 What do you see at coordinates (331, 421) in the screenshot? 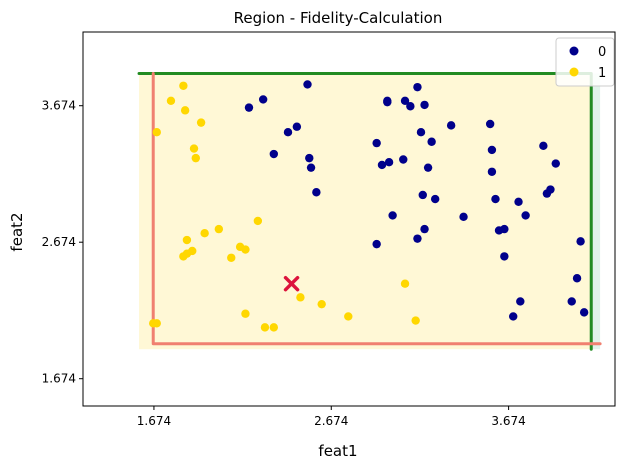
I see `x-tick-label-1: 2.674` at bounding box center [331, 421].